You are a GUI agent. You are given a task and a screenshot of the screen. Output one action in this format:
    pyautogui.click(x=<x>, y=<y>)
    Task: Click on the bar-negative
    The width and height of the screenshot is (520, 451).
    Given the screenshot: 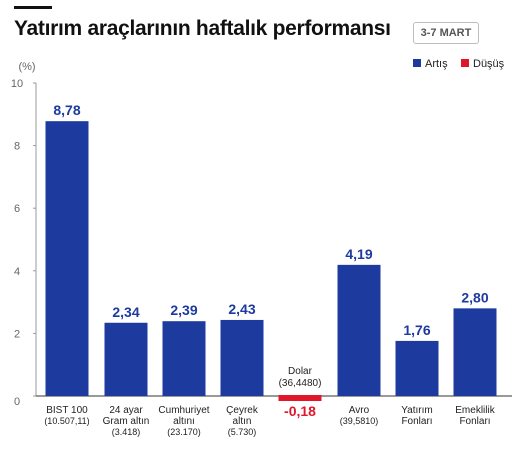 What is the action you would take?
    pyautogui.click(x=300, y=398)
    